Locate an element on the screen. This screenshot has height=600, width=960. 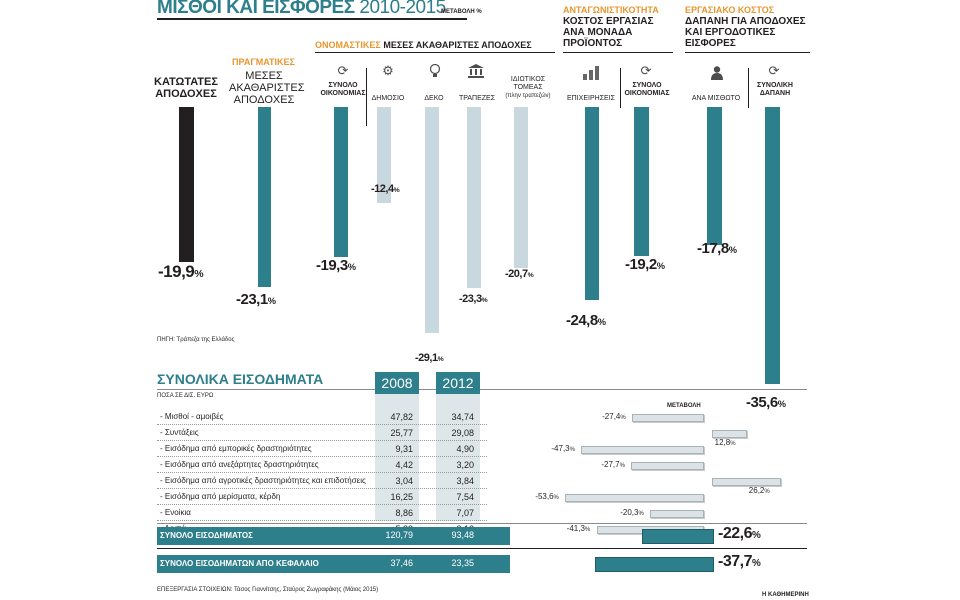
brand: Η ΚΑΘΗΜΕΡΙΝΗ is located at coordinates (785, 595).